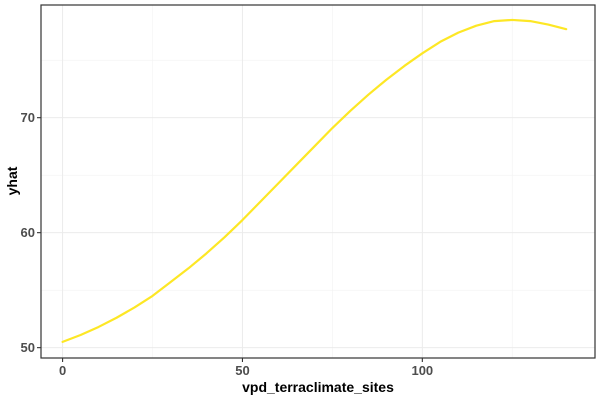  I want to click on y-axis-title: yhat, so click(12, 180).